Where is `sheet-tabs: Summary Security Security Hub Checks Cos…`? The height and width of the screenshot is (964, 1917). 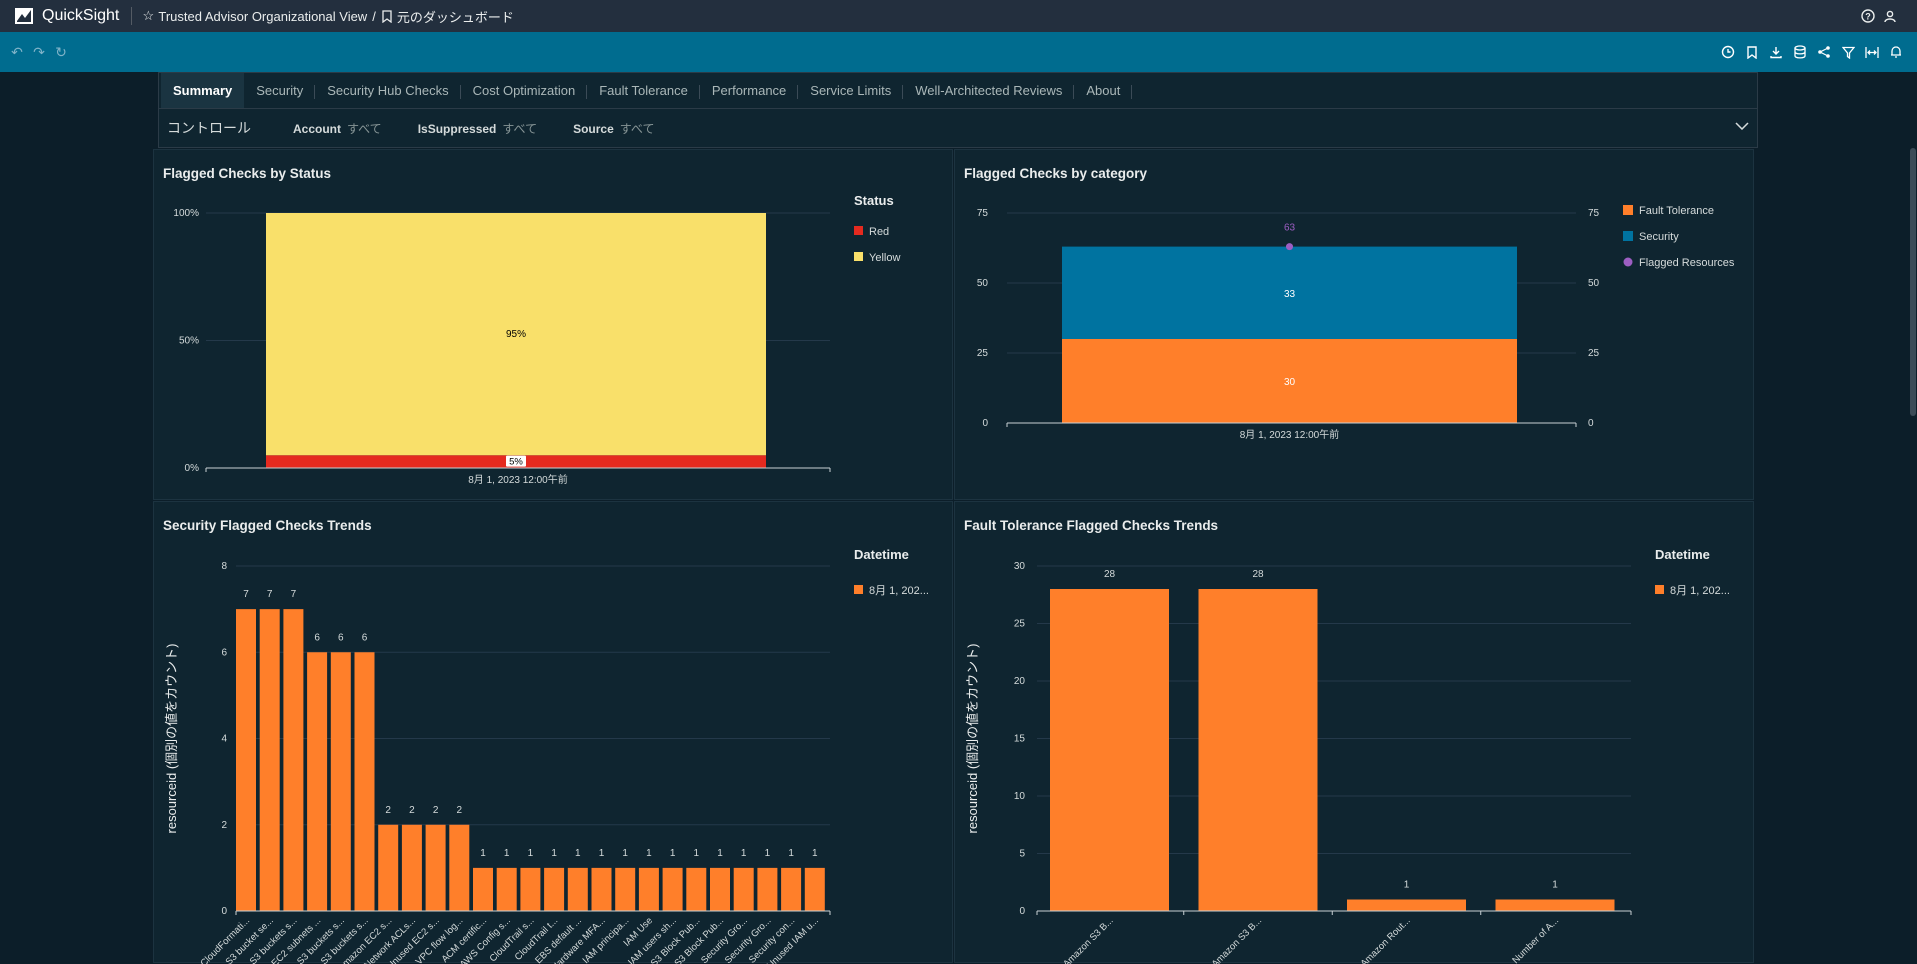 sheet-tabs: Summary Security Security Hub Checks Cos… is located at coordinates (958, 91).